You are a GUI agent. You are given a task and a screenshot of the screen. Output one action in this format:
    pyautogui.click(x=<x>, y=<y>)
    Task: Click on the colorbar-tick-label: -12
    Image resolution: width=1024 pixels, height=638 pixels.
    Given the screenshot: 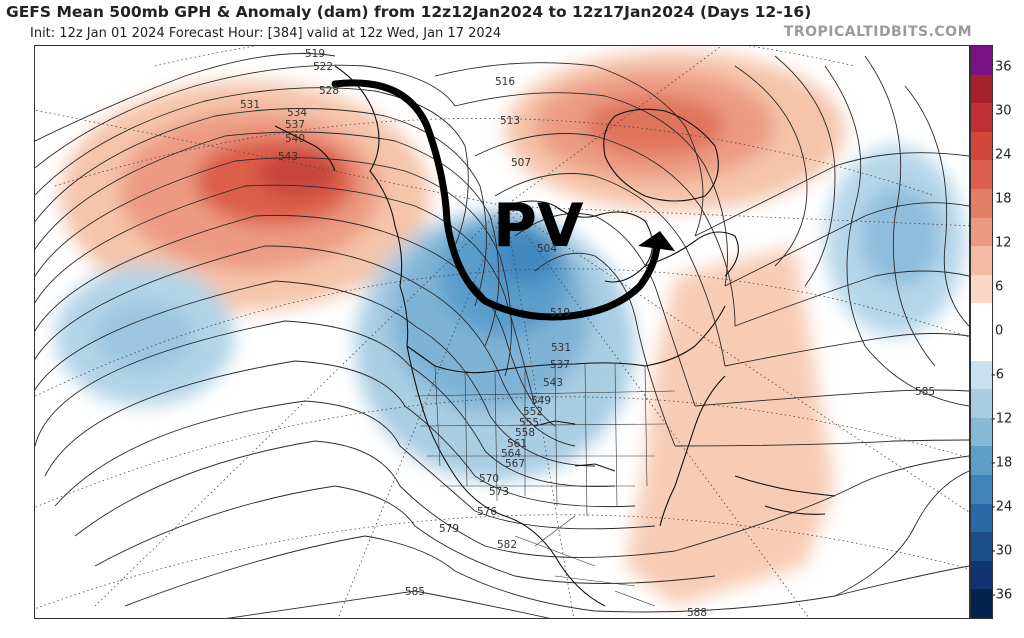 What is the action you would take?
    pyautogui.click(x=1002, y=419)
    